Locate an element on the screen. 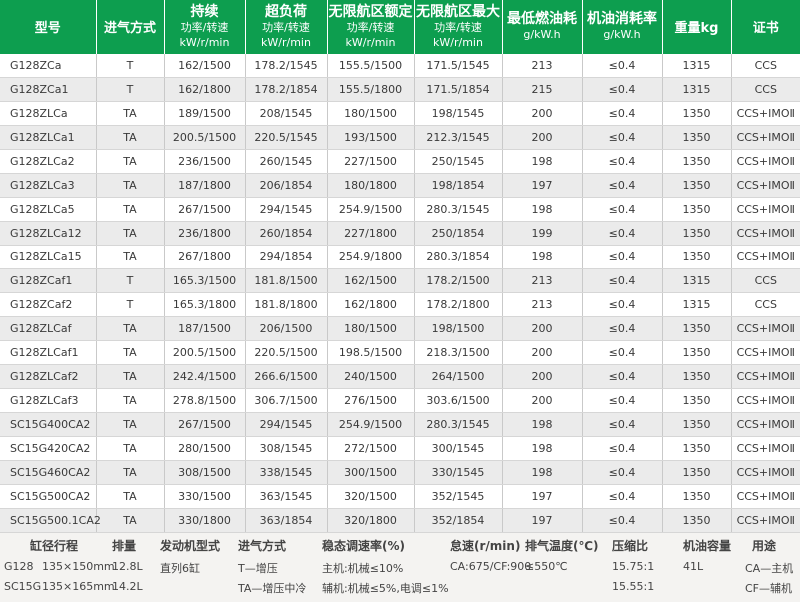  cell-unlimited-max: 178.2/1500 is located at coordinates (458, 281).